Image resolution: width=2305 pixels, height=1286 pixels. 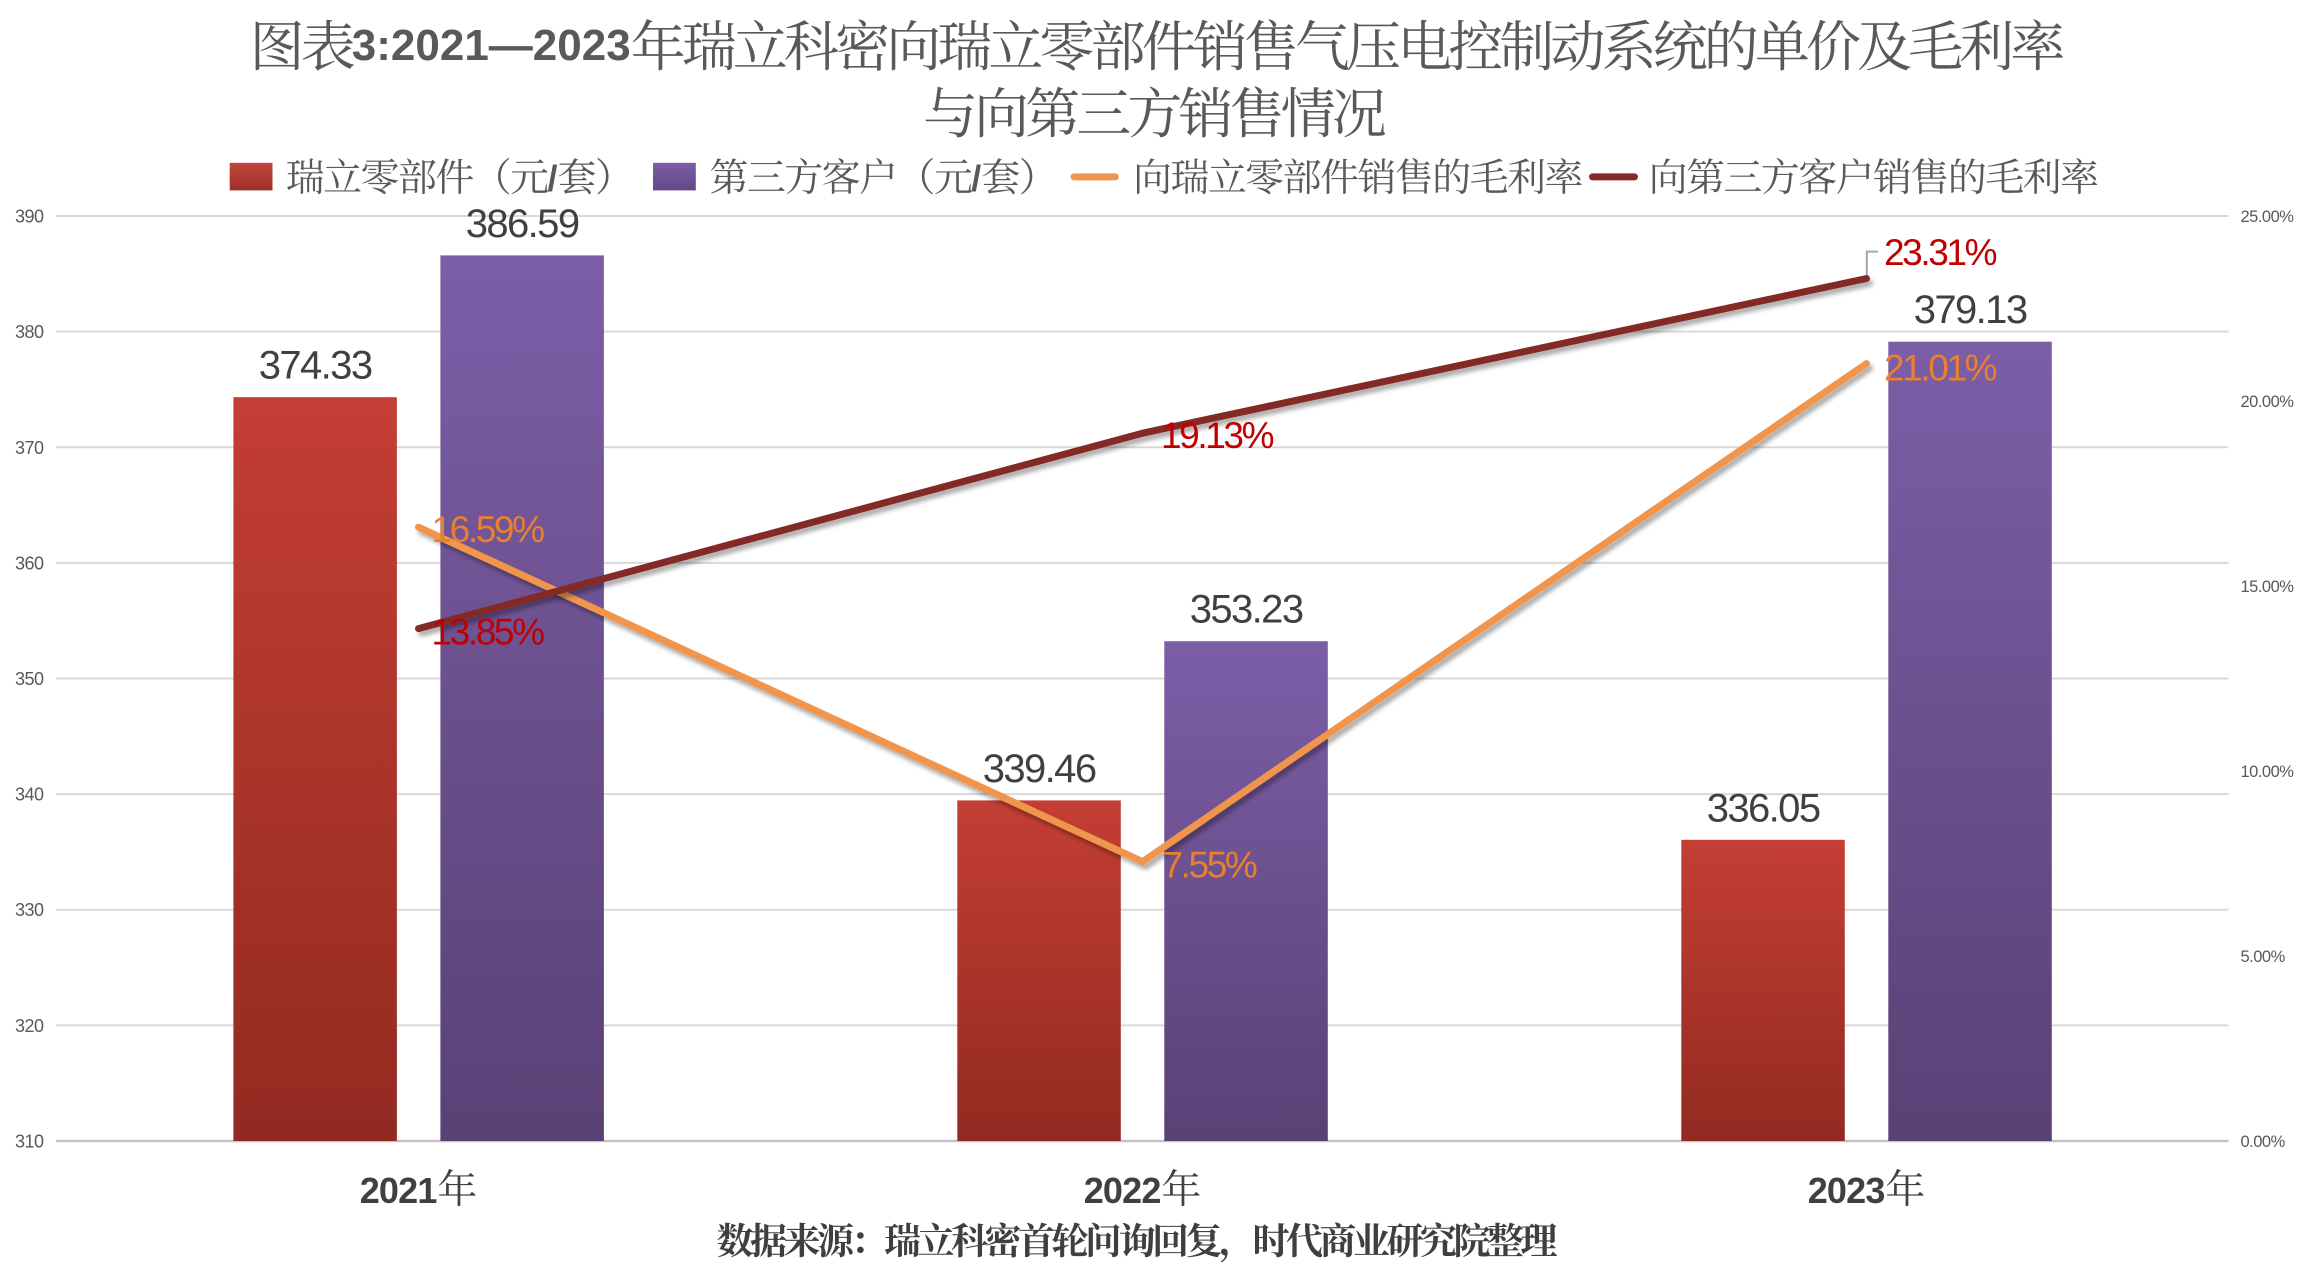 What do you see at coordinates (2268, 402) in the screenshot?
I see `svg-text: 20.00%` at bounding box center [2268, 402].